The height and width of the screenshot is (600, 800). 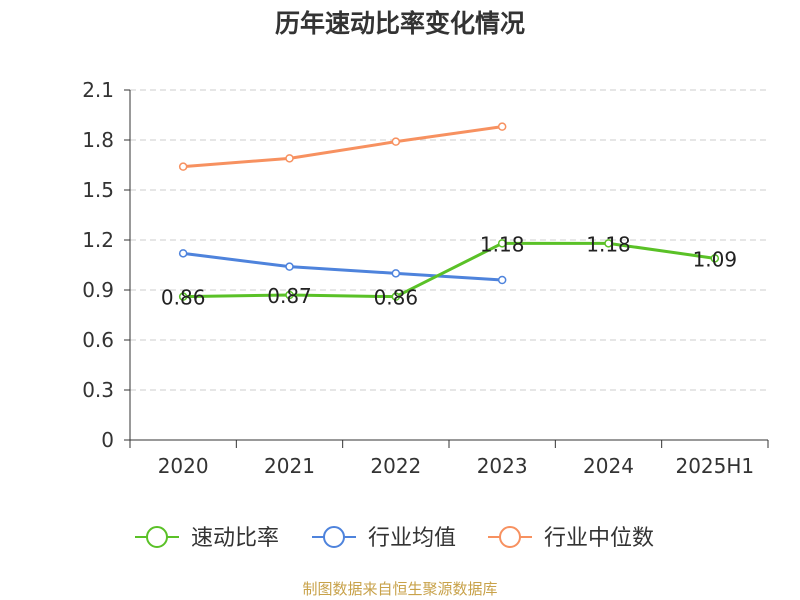 What do you see at coordinates (399, 23) in the screenshot?
I see `chart-title: 历年速动比率变化情况` at bounding box center [399, 23].